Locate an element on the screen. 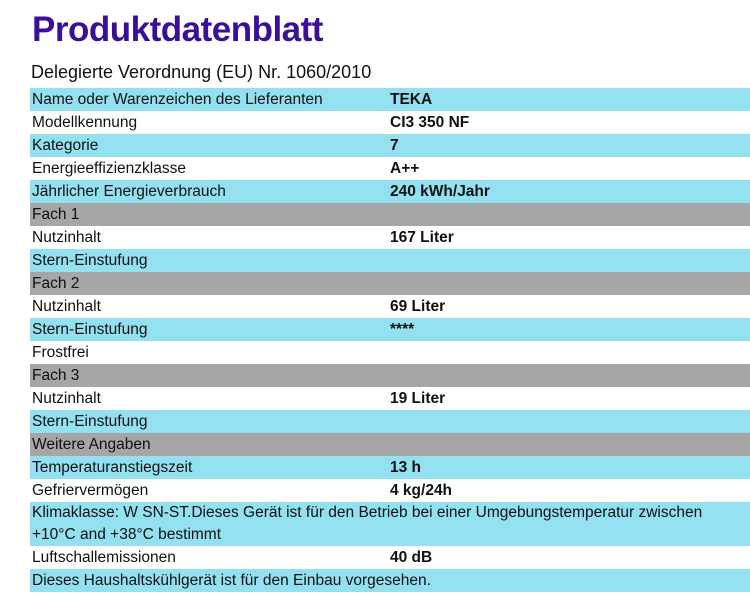 Image resolution: width=750 pixels, height=595 pixels. table-row: Gefriervermögen 4 kg/24h is located at coordinates (390, 490).